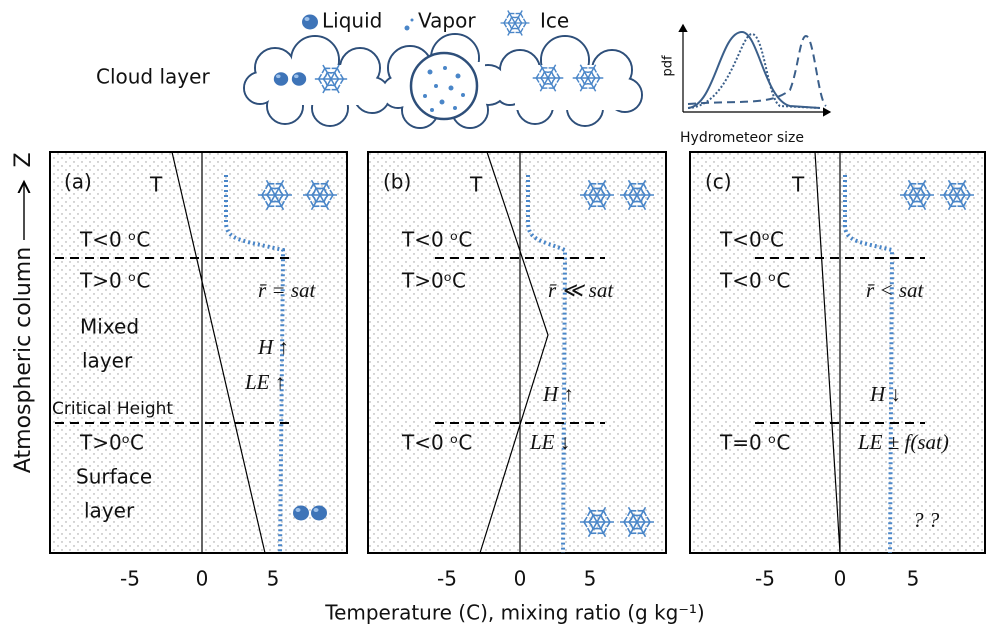  What do you see at coordinates (264, 382) in the screenshot?
I see `flux-label: LE ↑` at bounding box center [264, 382].